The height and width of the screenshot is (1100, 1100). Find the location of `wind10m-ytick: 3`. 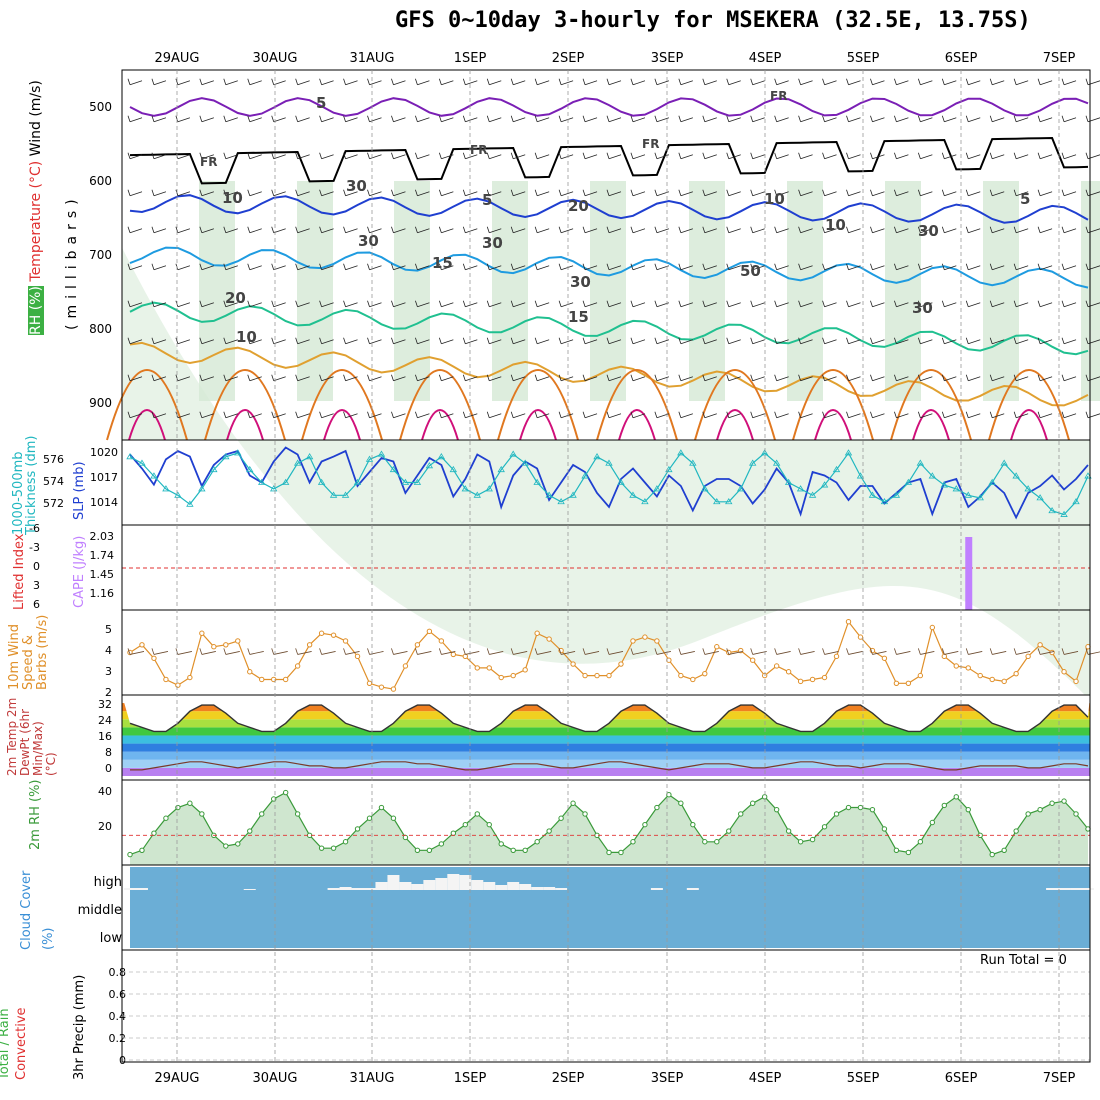

wind10m-ytick: 3 is located at coordinates (108, 671).